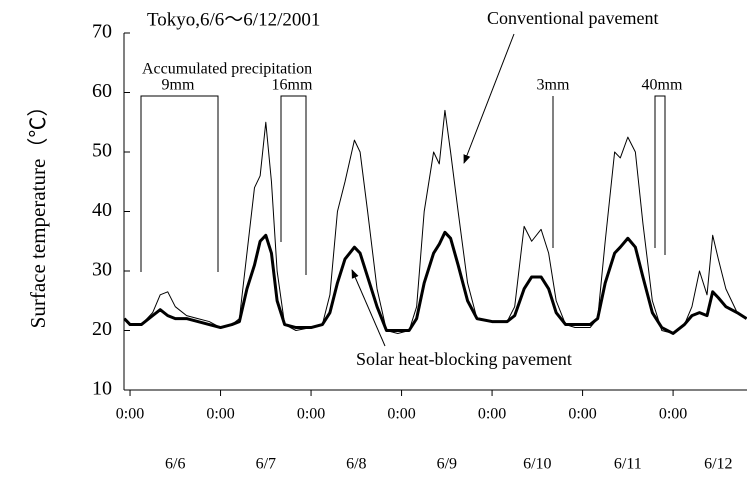  What do you see at coordinates (266, 464) in the screenshot?
I see `day-label: 6/7` at bounding box center [266, 464].